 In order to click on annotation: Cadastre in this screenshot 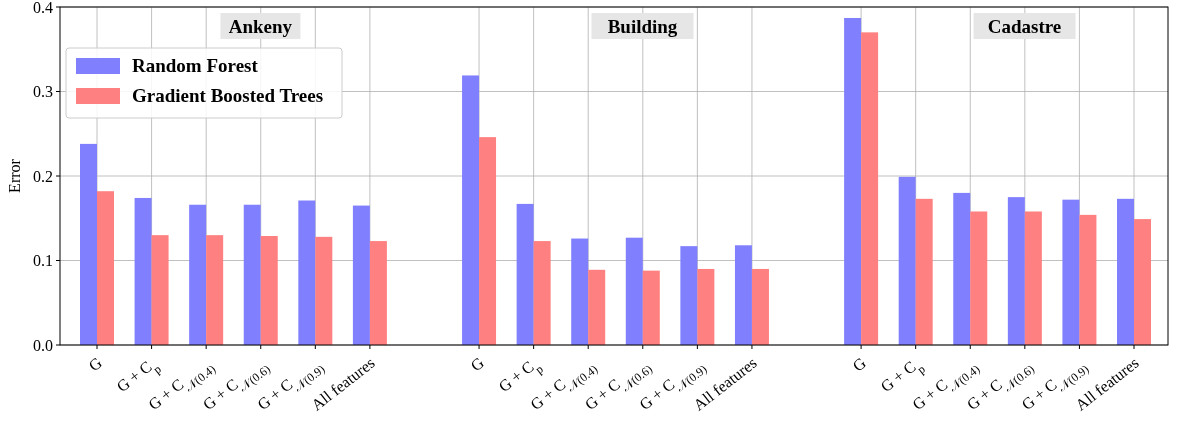, I will do `click(1024, 26)`.